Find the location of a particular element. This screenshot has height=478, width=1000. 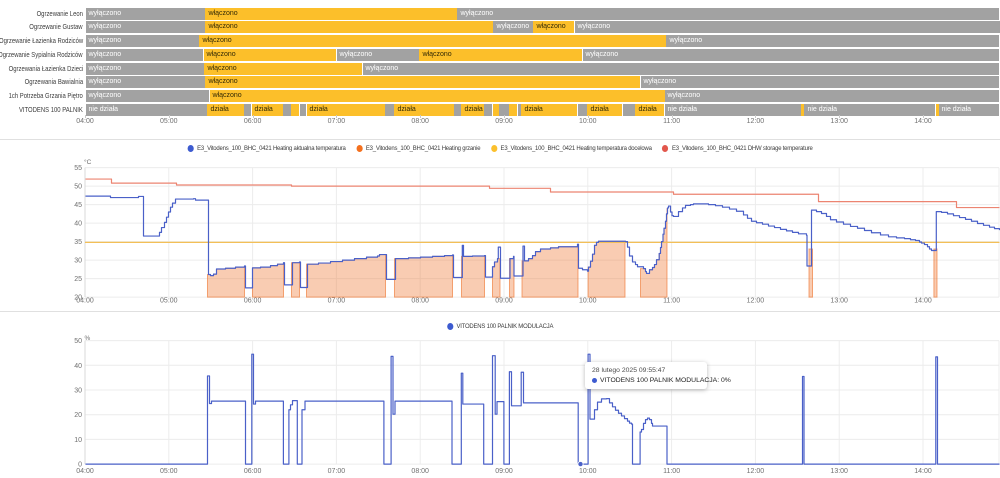

modulation-chart-legend-item: VITODENS 100 PALNIK MODULACJA is located at coordinates (499, 326).